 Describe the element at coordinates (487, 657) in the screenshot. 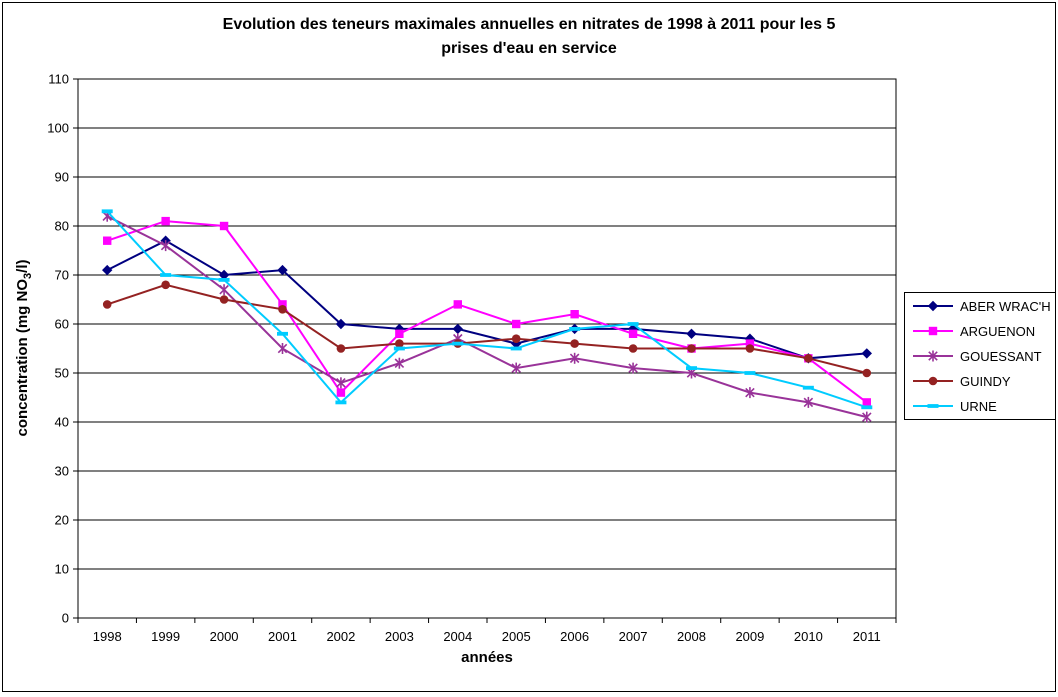

I see `x-axis-title: années` at that location.